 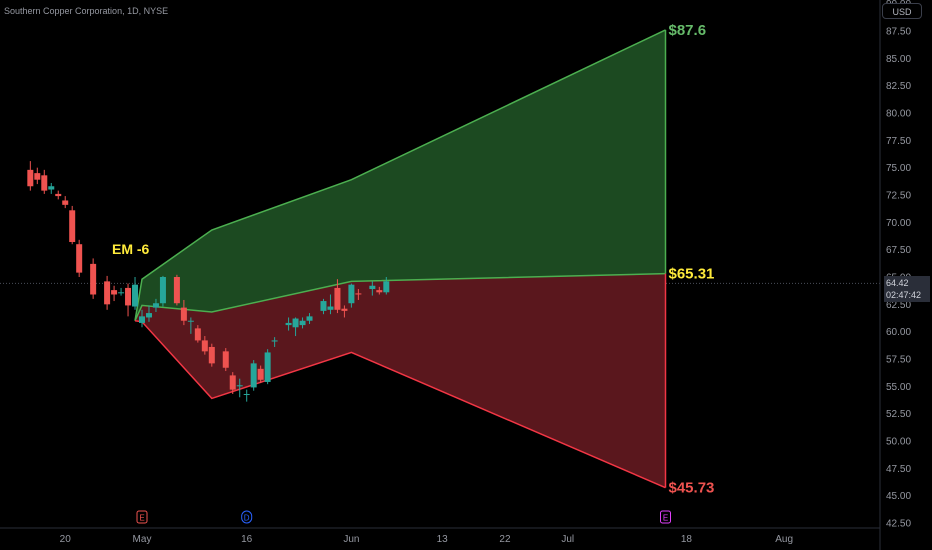 I want to click on y-tick-label: 80.00, so click(x=898, y=114).